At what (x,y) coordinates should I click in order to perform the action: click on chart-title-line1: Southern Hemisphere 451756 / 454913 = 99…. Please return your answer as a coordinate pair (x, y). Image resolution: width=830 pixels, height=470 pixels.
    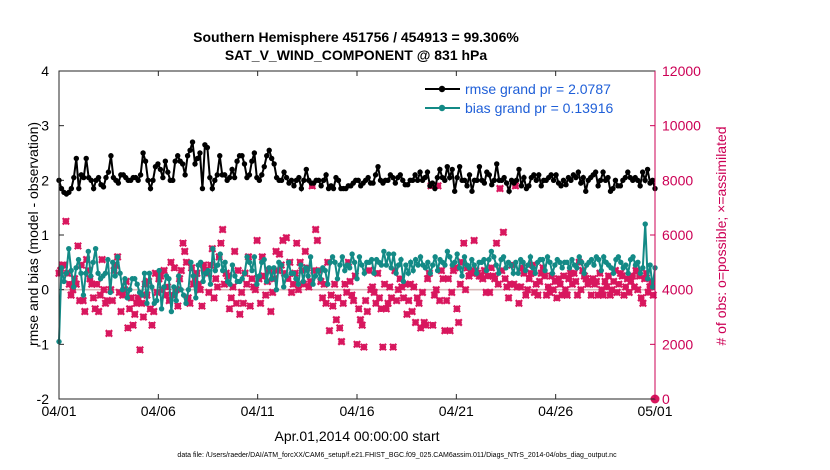
    Looking at the image, I should click on (356, 37).